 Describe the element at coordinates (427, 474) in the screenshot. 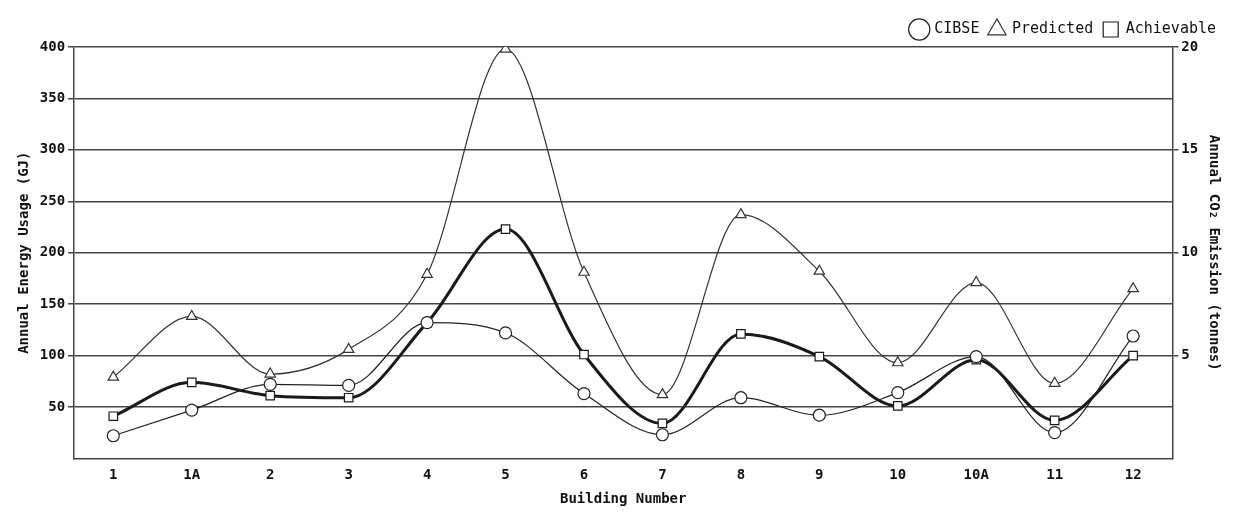

I see `x-tick-label: 4` at that location.